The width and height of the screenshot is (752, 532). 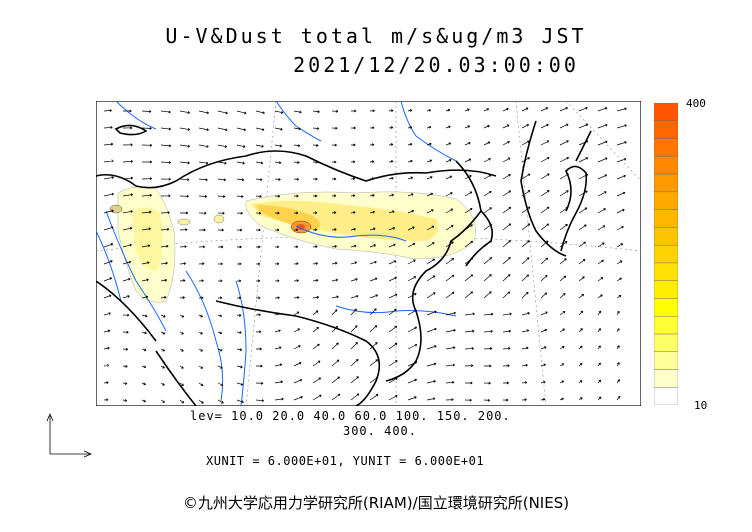 I want to click on title-line-1: U-V&Dust total m/s&ug/m3 JST, so click(x=376, y=36).